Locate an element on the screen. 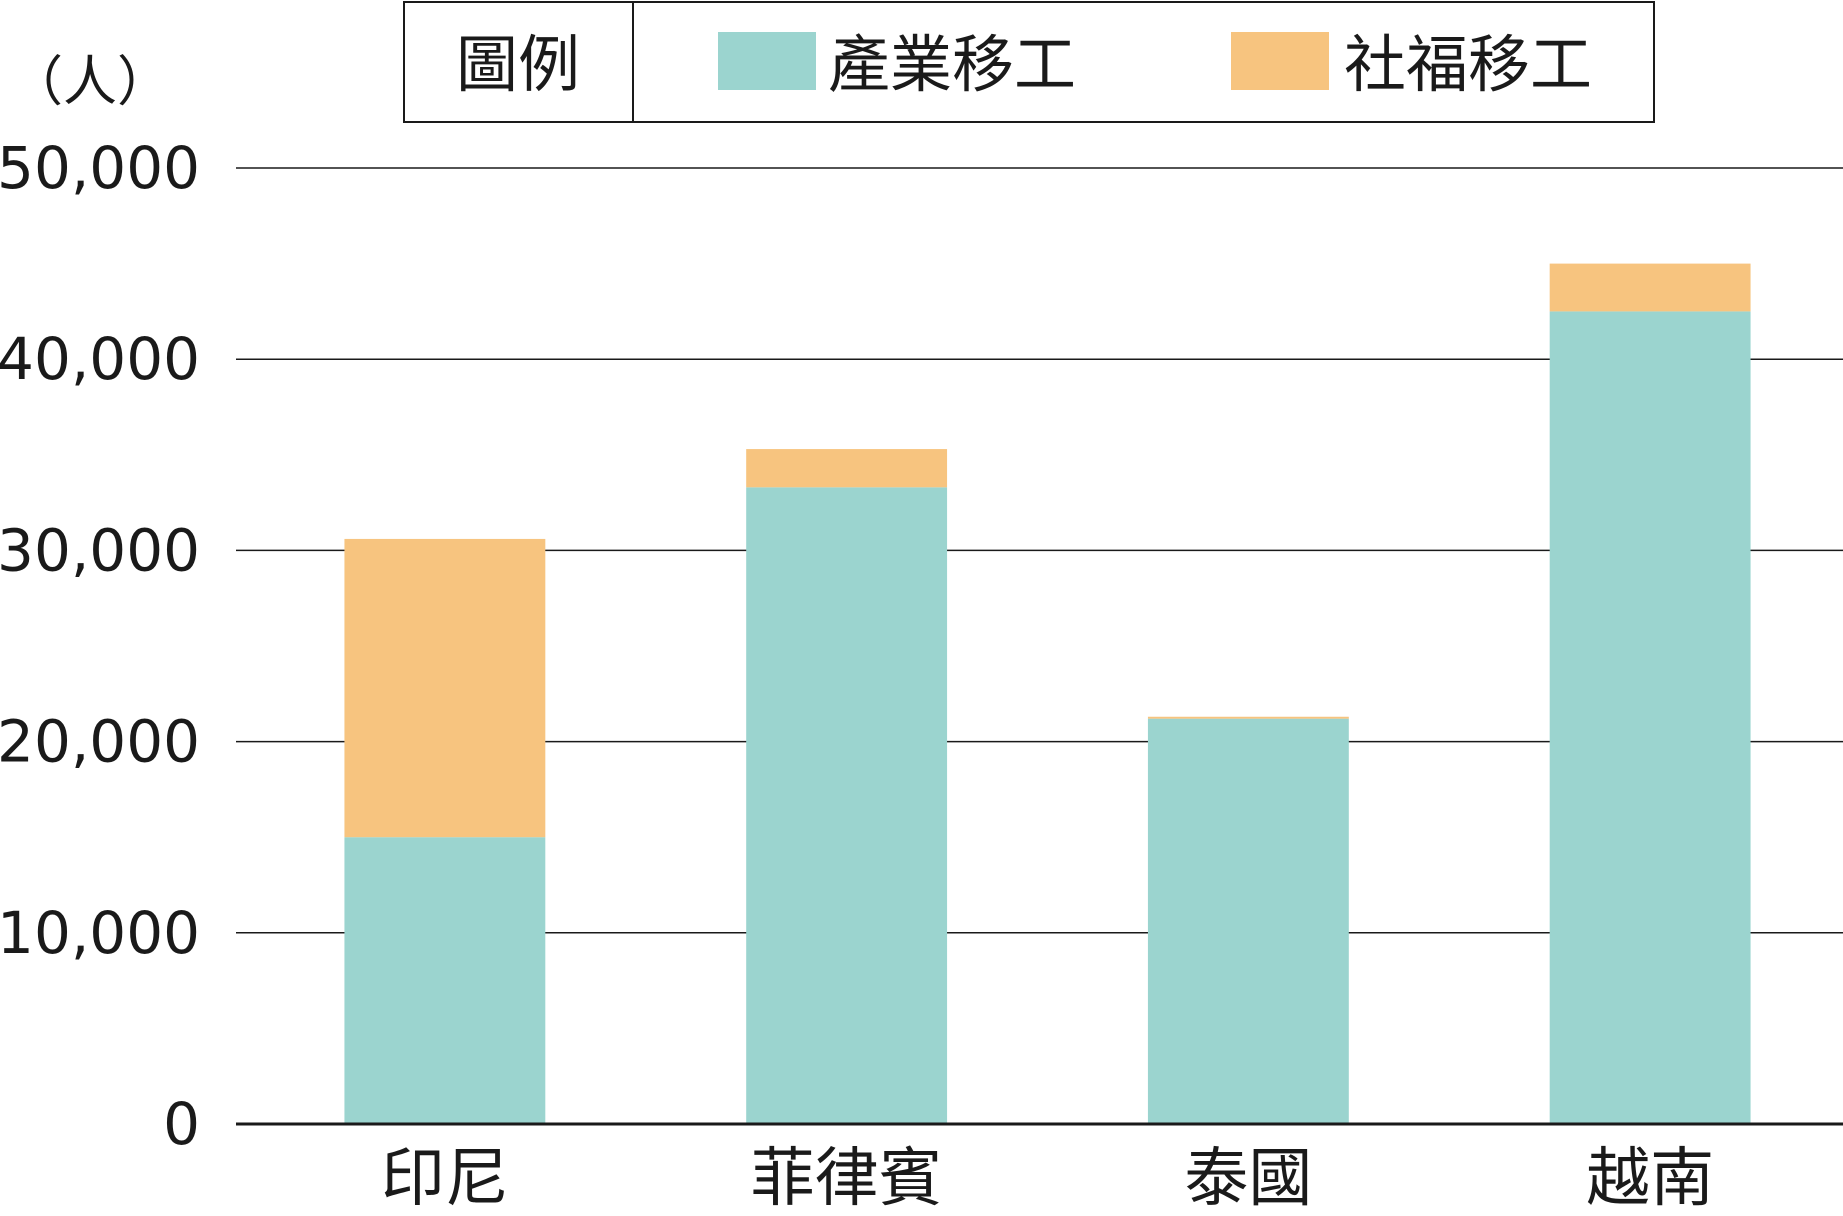 Image resolution: width=1843 pixels, height=1216 pixels. y-tick-label: 50,000 is located at coordinates (100, 168).